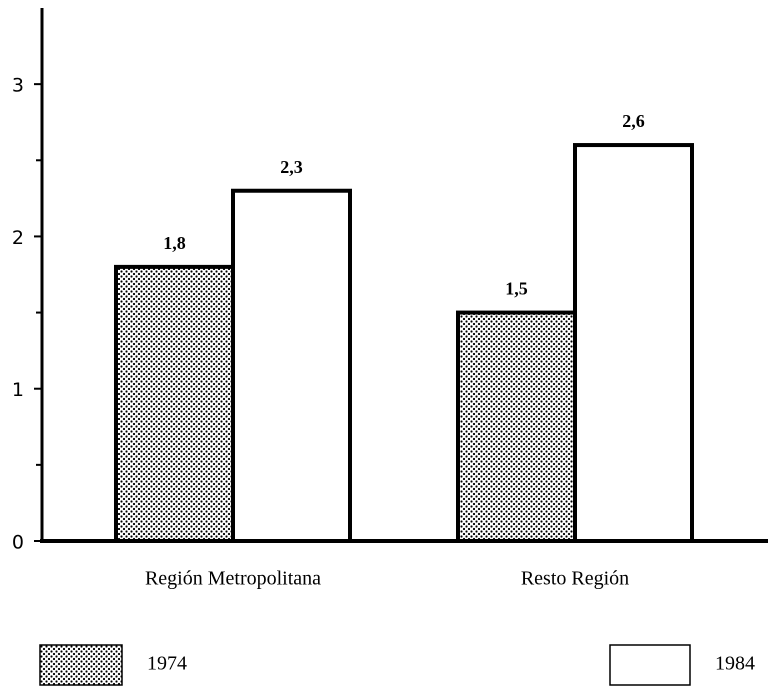 This screenshot has height=686, width=768. What do you see at coordinates (18, 86) in the screenshot?
I see `y-tick-label: 3` at bounding box center [18, 86].